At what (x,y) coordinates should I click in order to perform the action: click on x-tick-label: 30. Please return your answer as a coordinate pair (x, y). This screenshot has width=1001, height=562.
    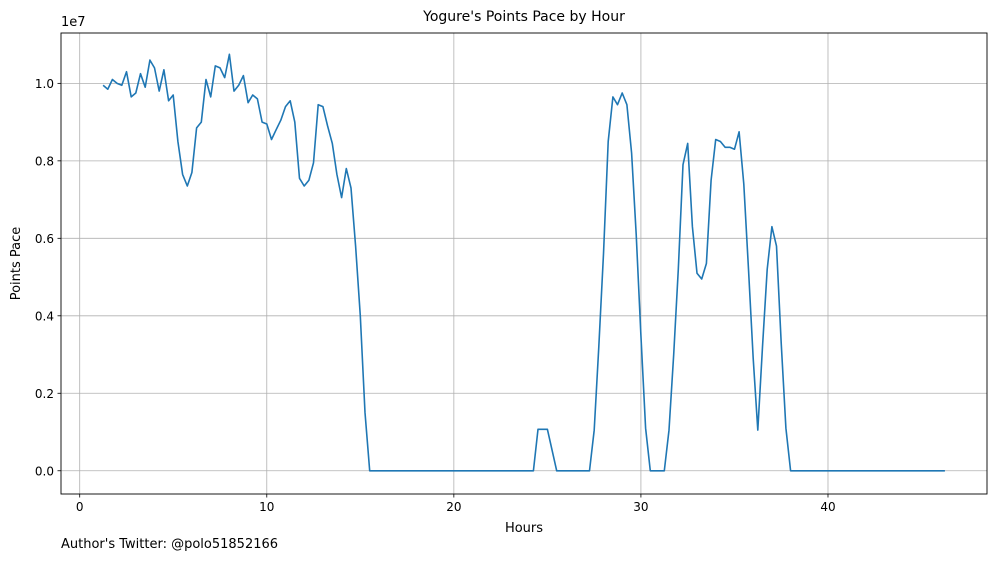
    Looking at the image, I should click on (640, 507).